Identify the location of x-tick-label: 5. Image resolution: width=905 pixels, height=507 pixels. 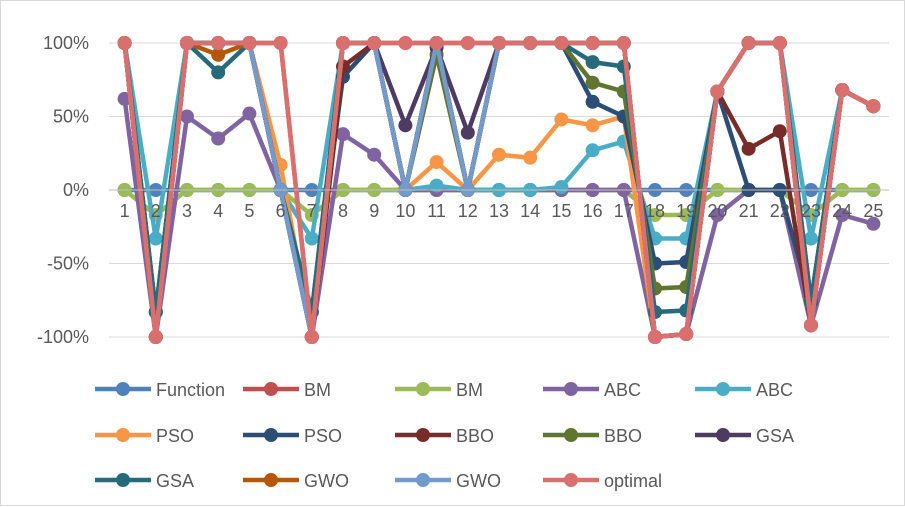
(249, 211).